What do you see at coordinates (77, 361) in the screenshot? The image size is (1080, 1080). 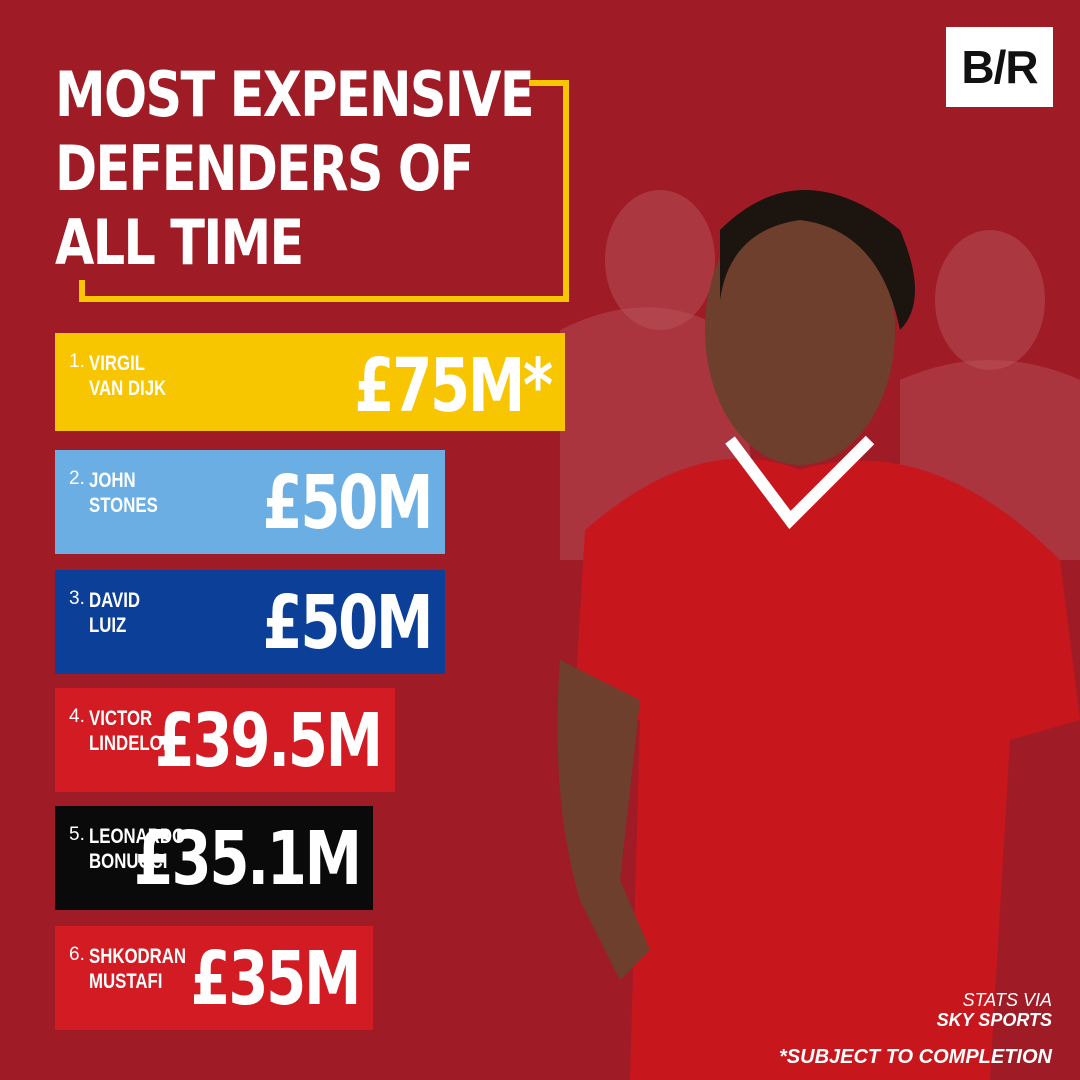 I see `rank: 1.` at bounding box center [77, 361].